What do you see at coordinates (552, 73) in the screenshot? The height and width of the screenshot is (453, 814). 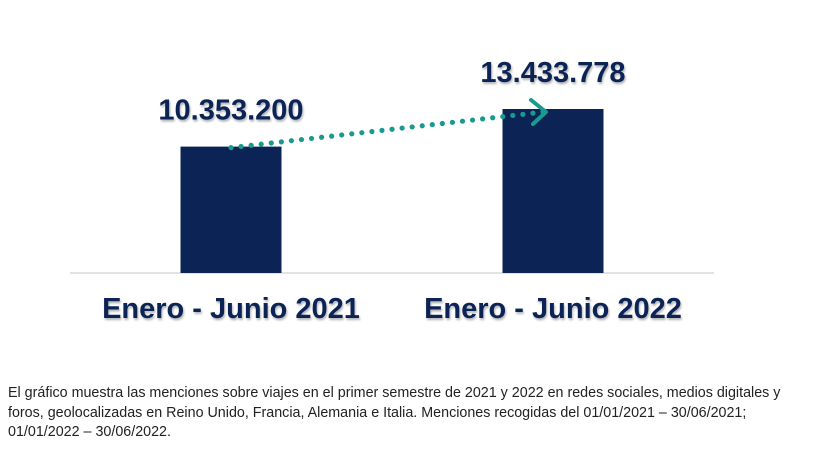 I see `data-label-2: 13.433.778` at bounding box center [552, 73].